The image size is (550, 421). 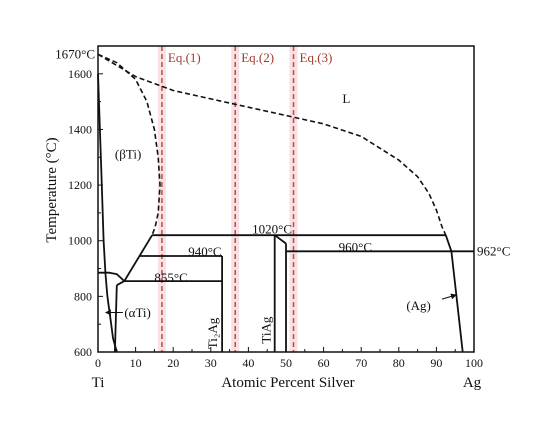 I want to click on x-axis-title: Atomic Percent Silver, so click(x=287, y=383).